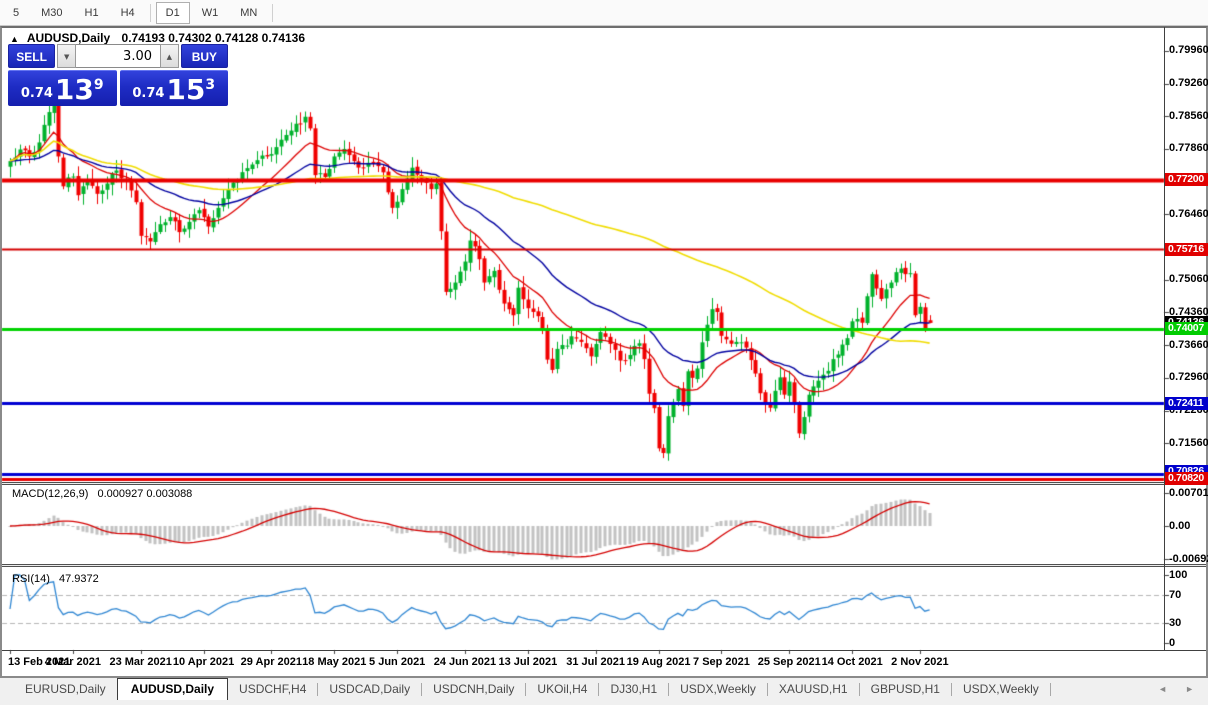  I want to click on sell-price-sup: 9, so click(98, 85).